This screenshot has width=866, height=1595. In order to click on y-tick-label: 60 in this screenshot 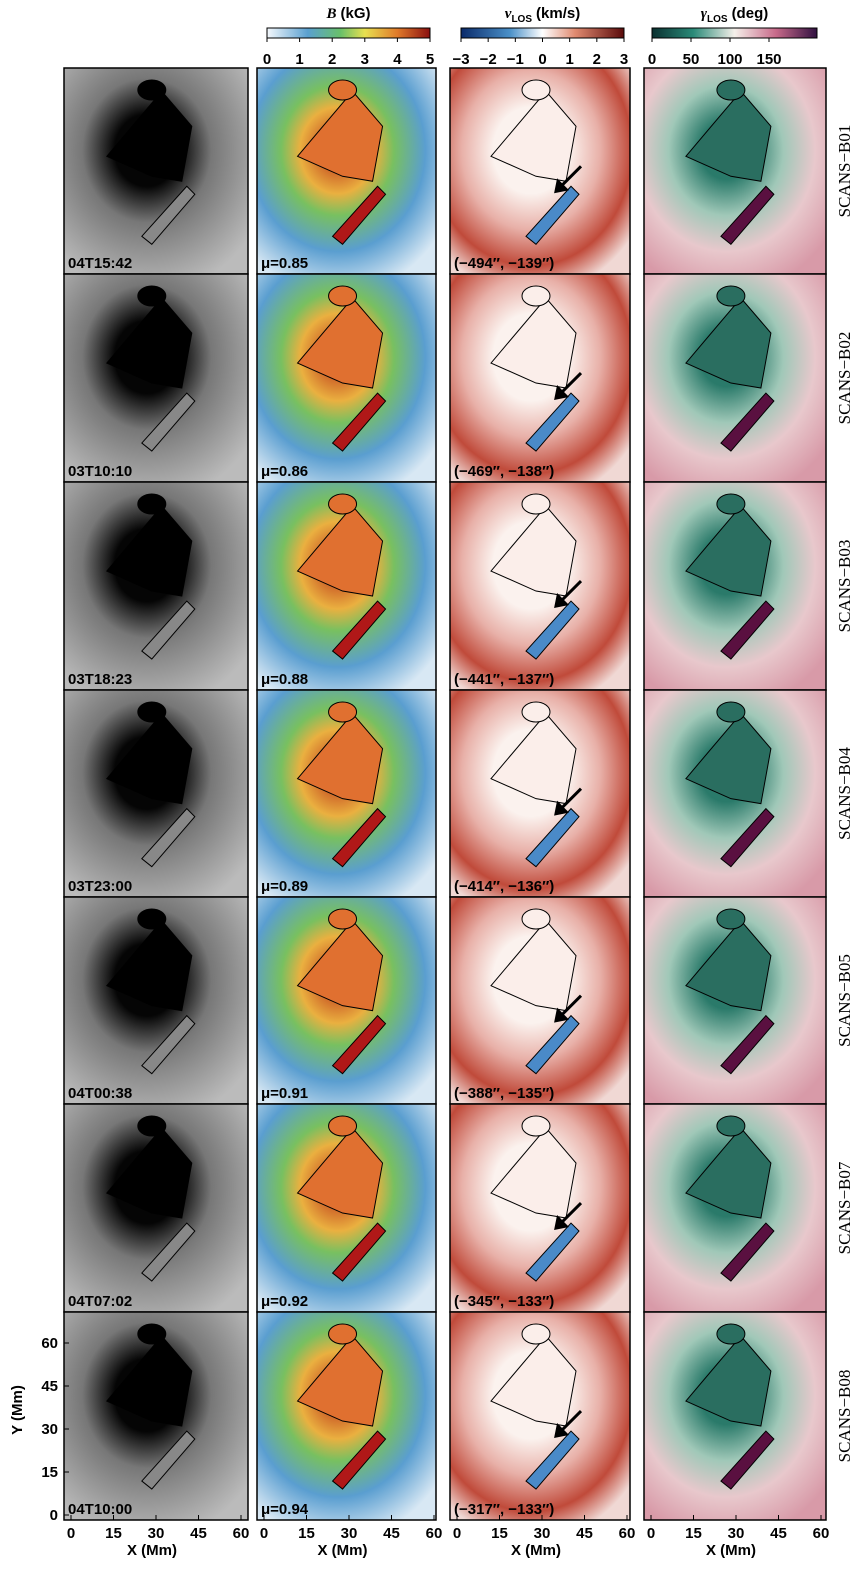, I will do `click(49, 1343)`.